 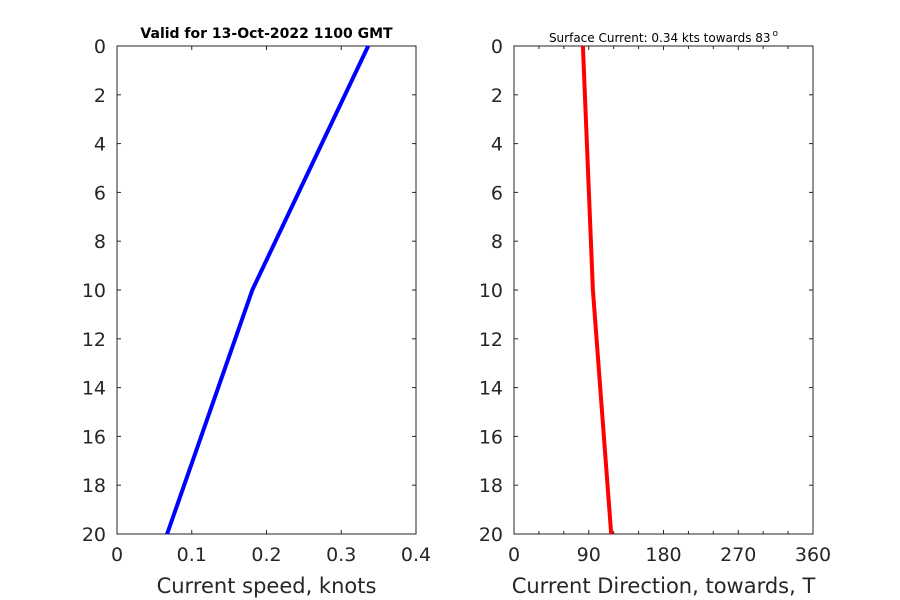 What do you see at coordinates (491, 486) in the screenshot?
I see `direction-y-tick-label: 18` at bounding box center [491, 486].